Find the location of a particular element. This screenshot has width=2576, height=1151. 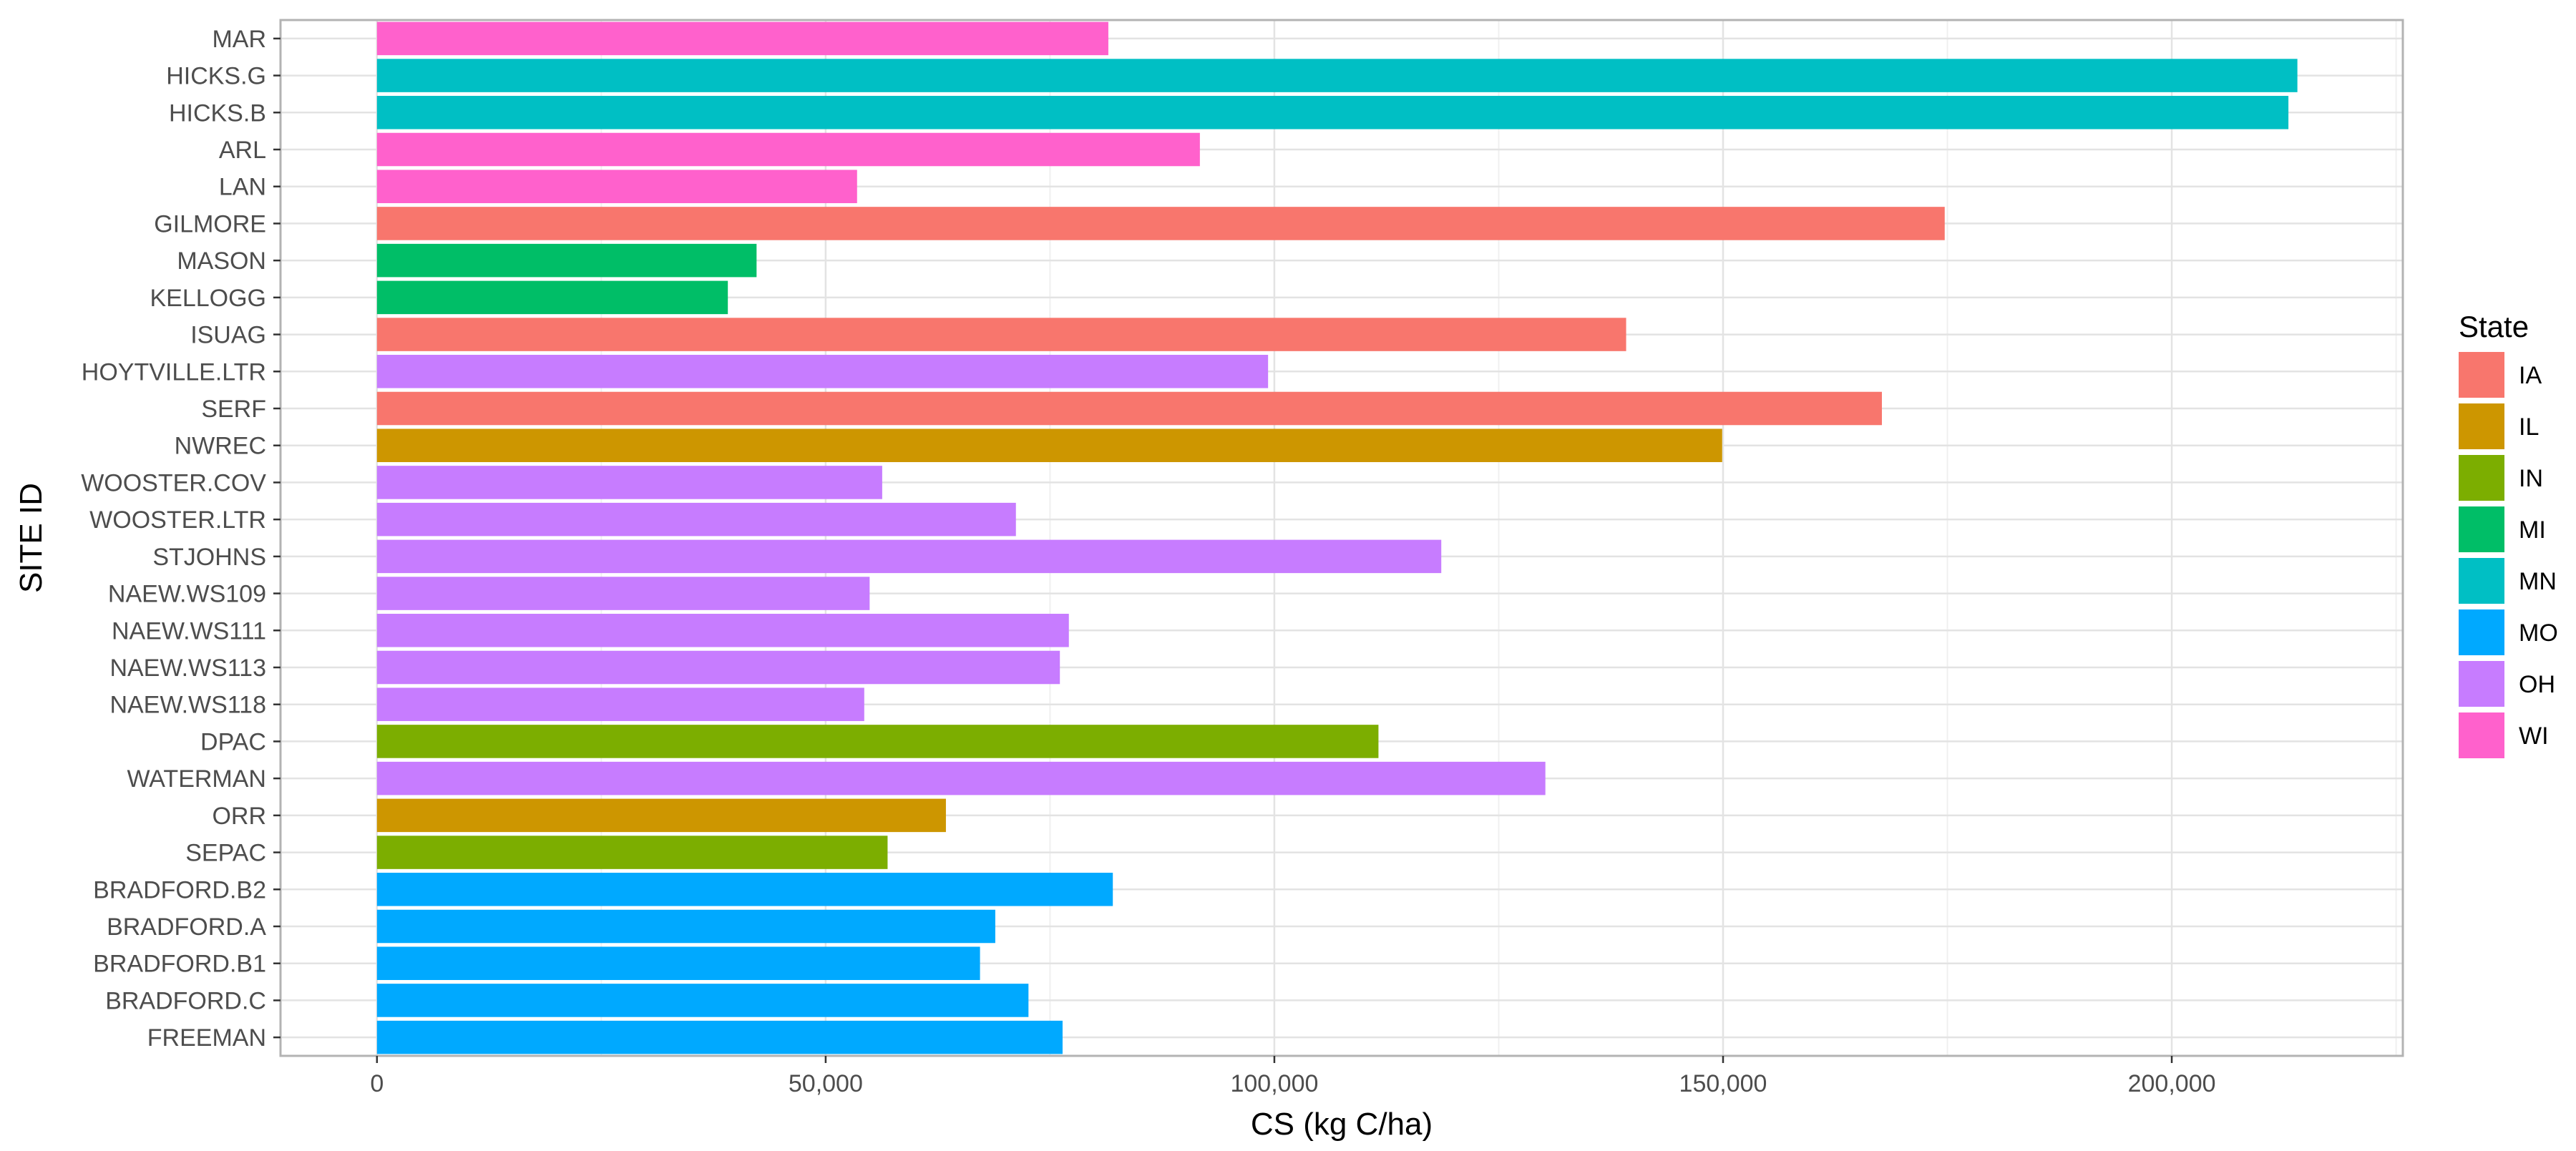

legend: State IA IL IN MI MN MO OH WI is located at coordinates (2508, 534).